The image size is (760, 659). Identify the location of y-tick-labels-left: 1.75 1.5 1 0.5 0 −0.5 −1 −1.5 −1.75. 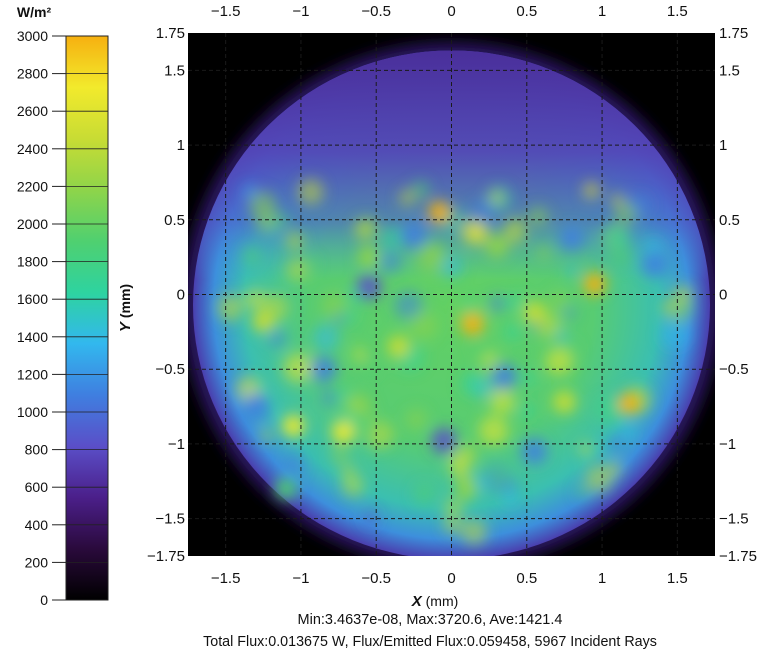
(166, 295).